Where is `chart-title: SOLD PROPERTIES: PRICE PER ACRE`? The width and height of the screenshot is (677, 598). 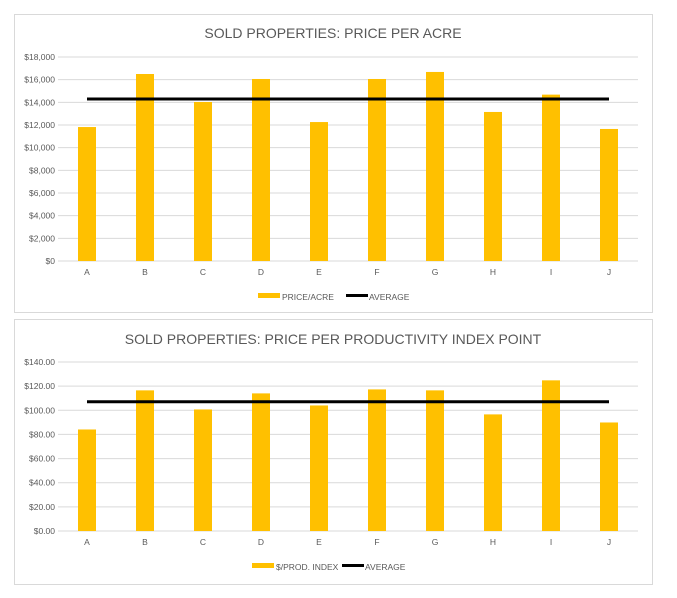 chart-title: SOLD PROPERTIES: PRICE PER ACRE is located at coordinates (332, 33).